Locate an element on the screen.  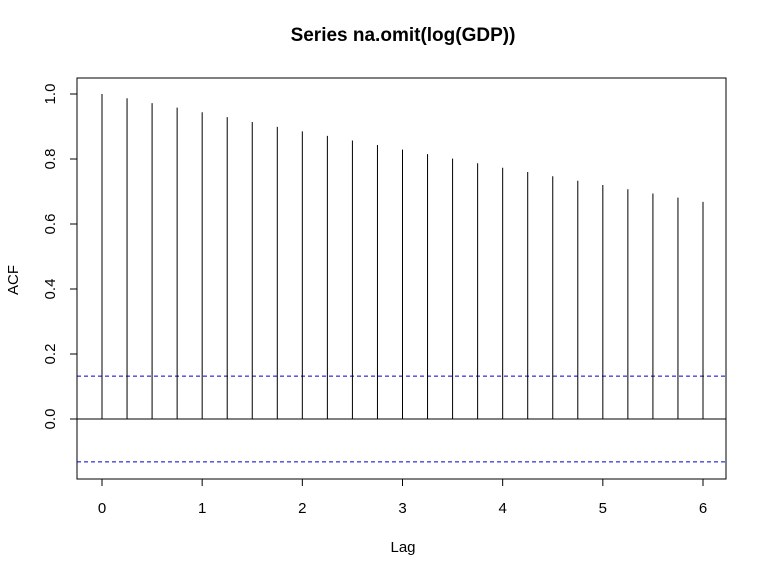
x-tick-label: 6 is located at coordinates (703, 508).